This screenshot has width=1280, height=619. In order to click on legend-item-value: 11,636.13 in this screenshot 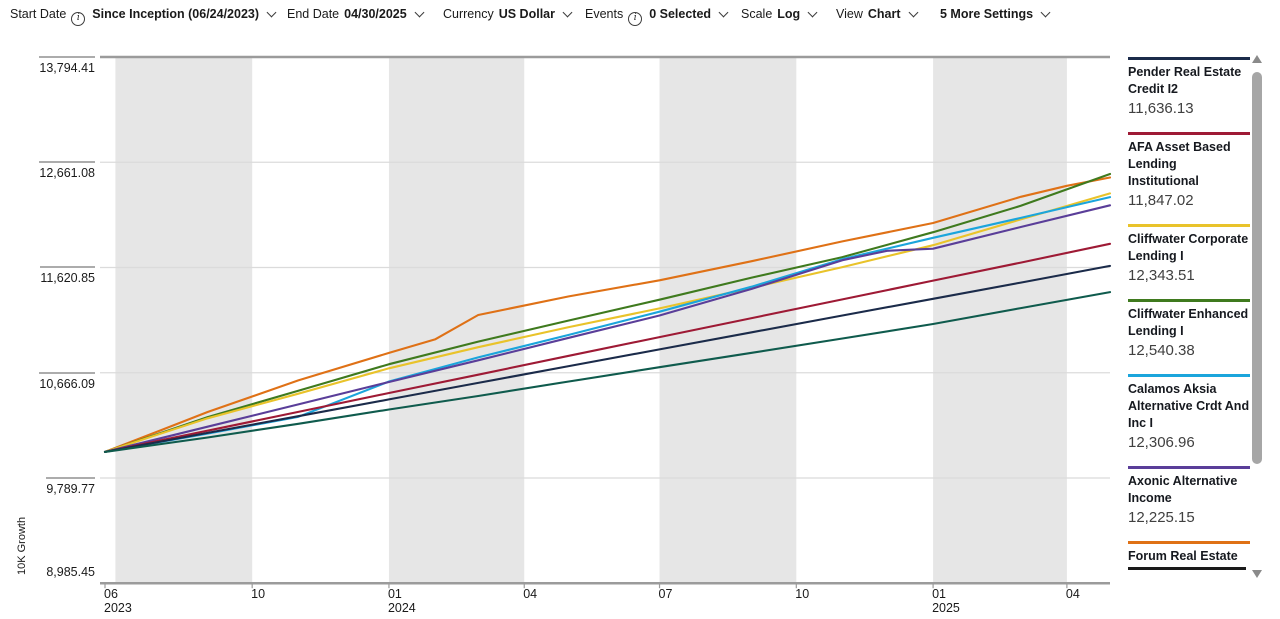, I will do `click(1161, 108)`.